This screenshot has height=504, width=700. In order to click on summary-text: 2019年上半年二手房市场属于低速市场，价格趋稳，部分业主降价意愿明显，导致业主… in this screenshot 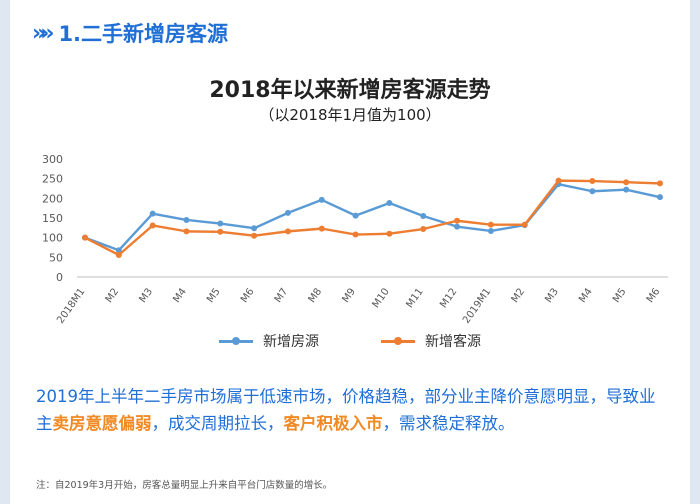, I will do `click(351, 410)`.